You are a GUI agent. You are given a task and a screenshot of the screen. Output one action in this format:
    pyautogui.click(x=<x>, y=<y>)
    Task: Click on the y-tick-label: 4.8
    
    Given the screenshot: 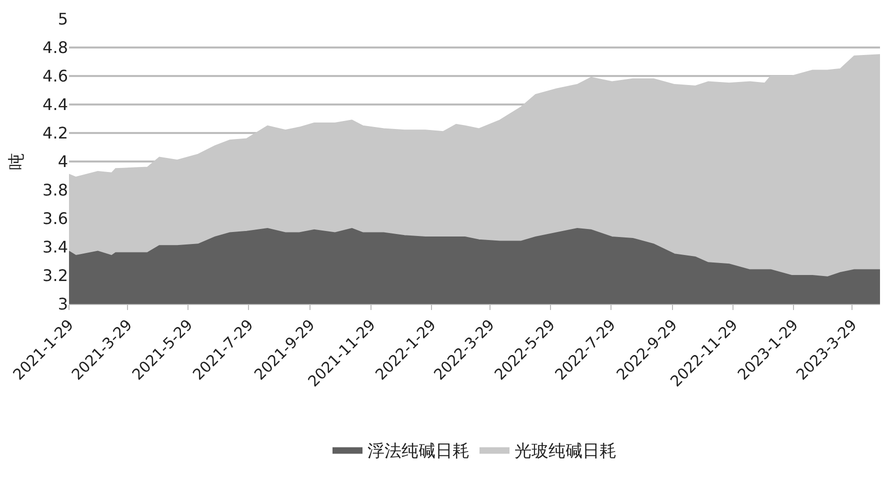 What is the action you would take?
    pyautogui.click(x=55, y=48)
    